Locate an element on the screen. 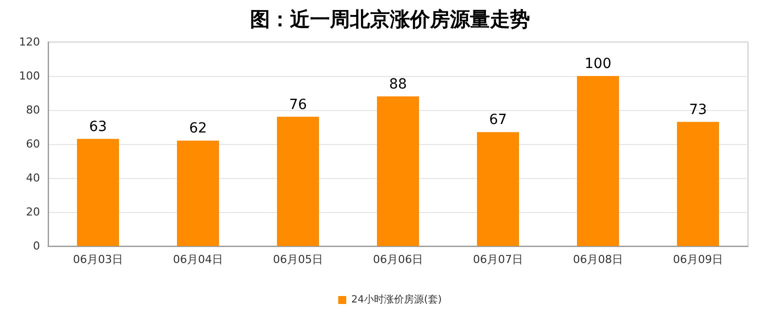 The height and width of the screenshot is (328, 780). data-label: 67 is located at coordinates (498, 120).